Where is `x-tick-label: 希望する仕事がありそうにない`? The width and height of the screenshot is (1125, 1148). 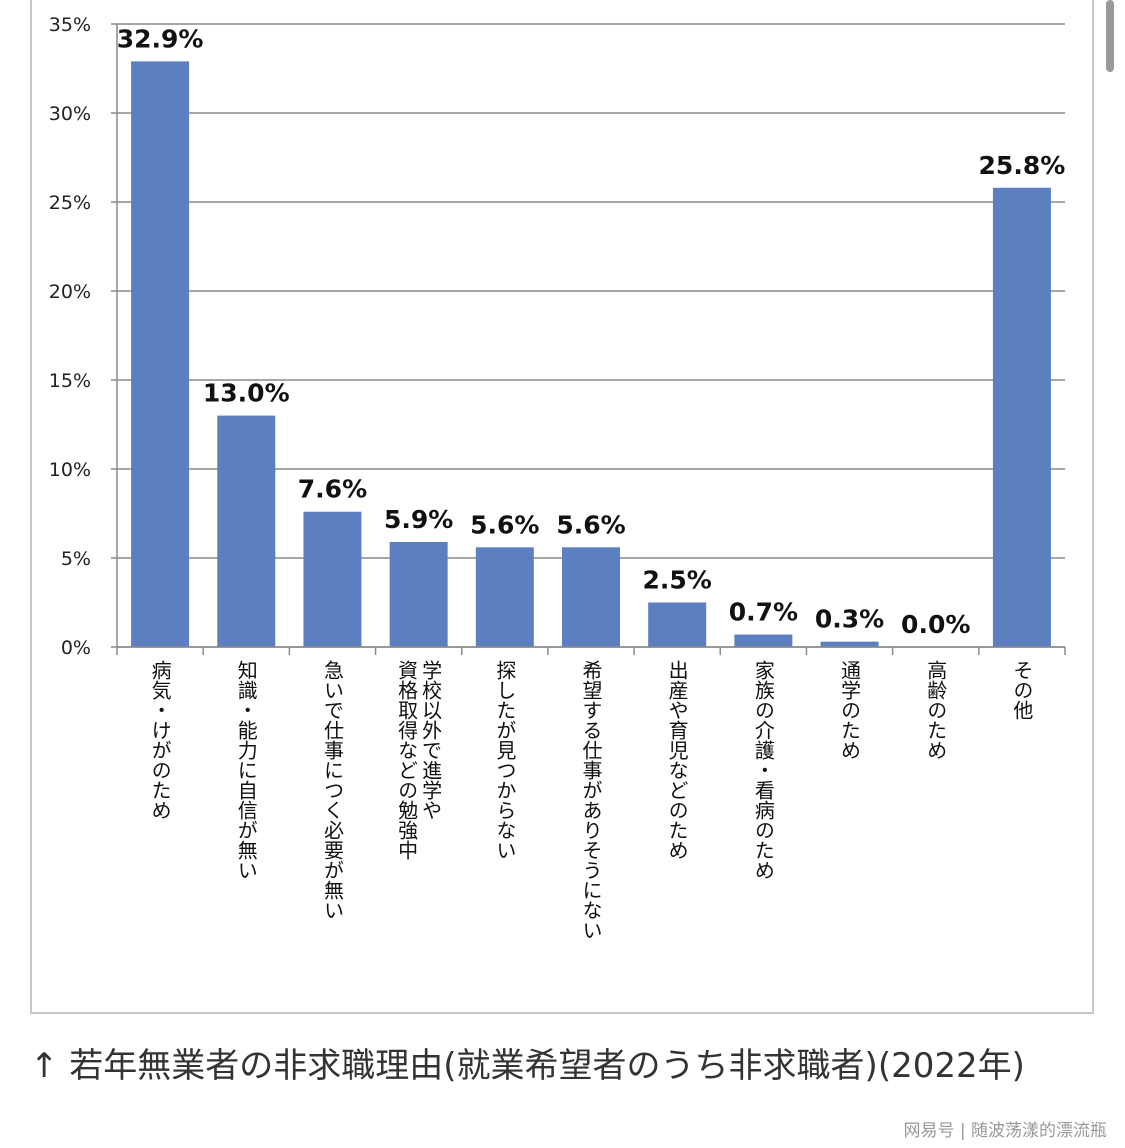 x-tick-label: 希望する仕事がありそうにない is located at coordinates (591, 800).